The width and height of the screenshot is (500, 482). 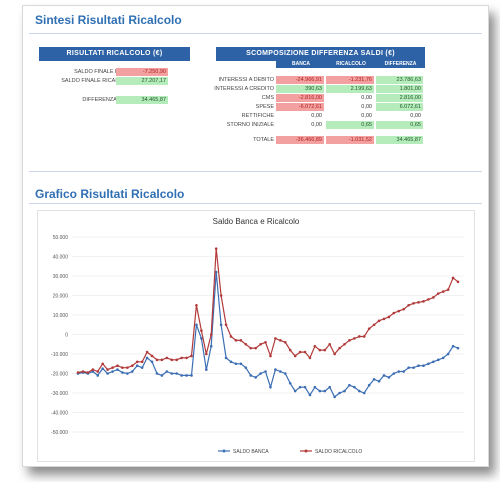 I want to click on cell-row-4-banca: 0,00, so click(x=300, y=116).